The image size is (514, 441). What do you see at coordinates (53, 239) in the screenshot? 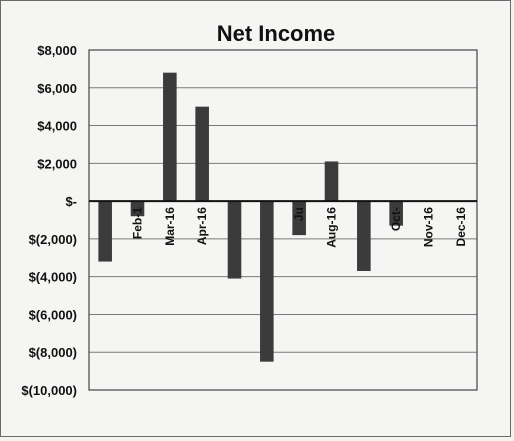
I see `y-tick-label: $(2,000)` at bounding box center [53, 239].